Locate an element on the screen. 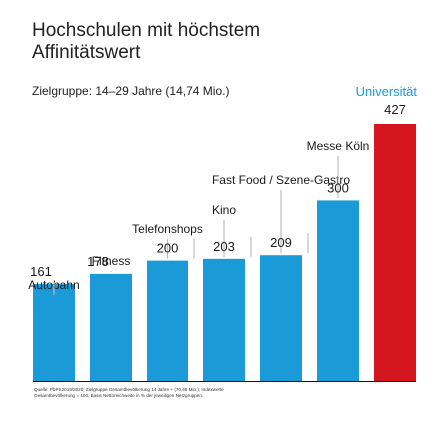 Image resolution: width=437 pixels, height=423 pixels. highlight-category-label: Universität is located at coordinates (386, 91).